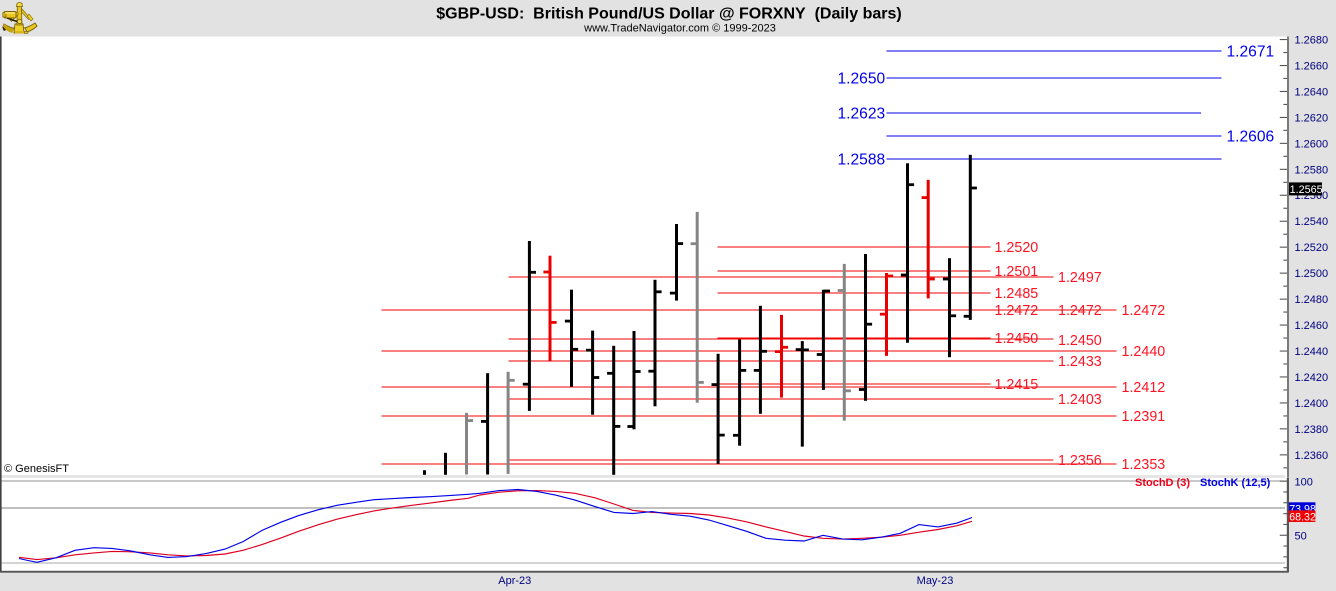 The width and height of the screenshot is (1336, 591). Describe the element at coordinates (1144, 417) in the screenshot. I see `svg-text: 1.2391` at that location.